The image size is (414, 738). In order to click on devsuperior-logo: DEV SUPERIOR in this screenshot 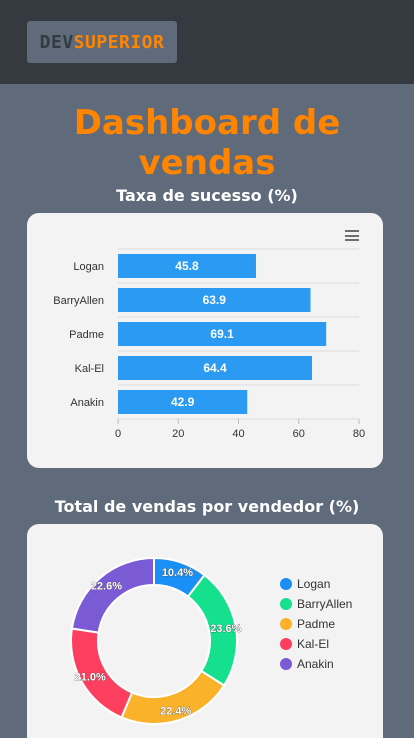, I will do `click(102, 42)`.